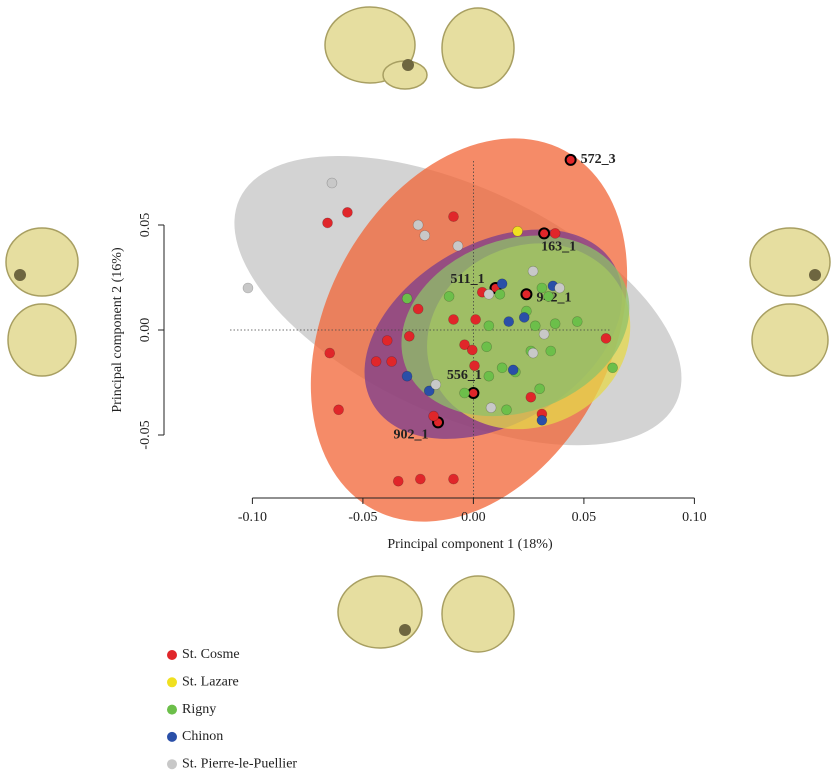  What do you see at coordinates (790, 340) in the screenshot?
I see `skull-right-frontal` at bounding box center [790, 340].